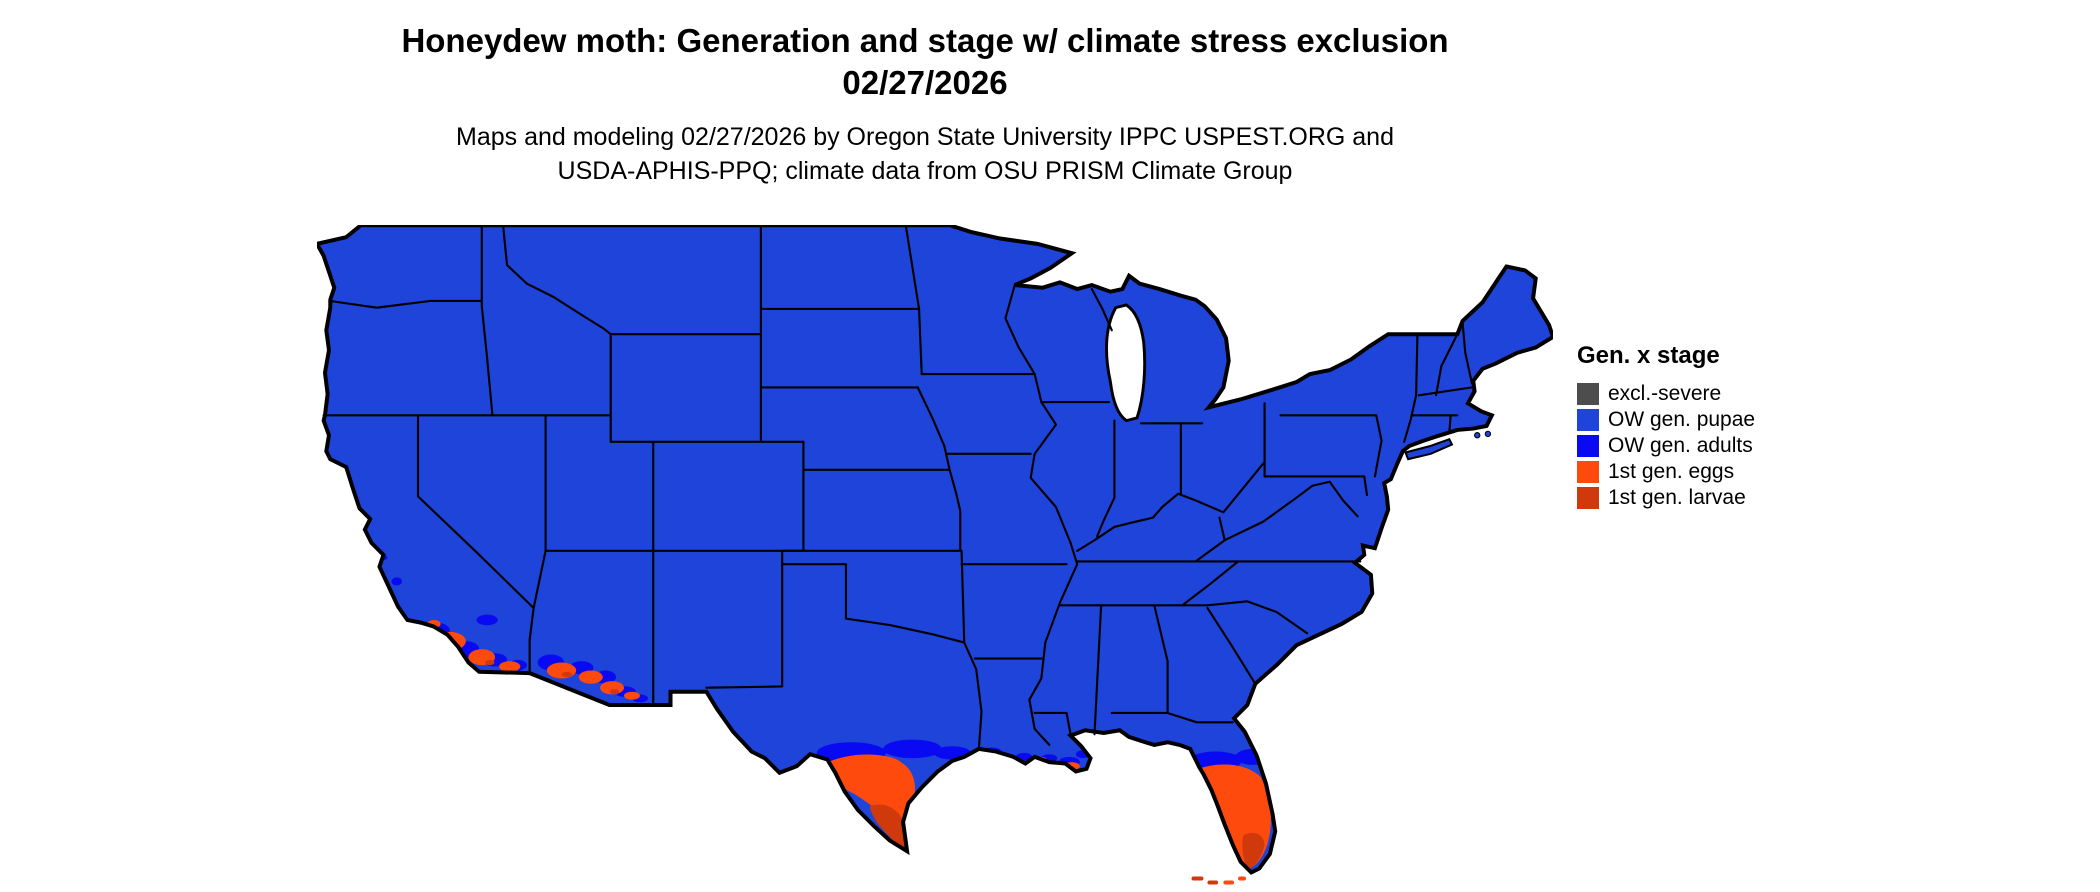 This screenshot has height=892, width=2100. Describe the element at coordinates (886, 487) in the screenshot. I see `state-borders-plains` at that location.